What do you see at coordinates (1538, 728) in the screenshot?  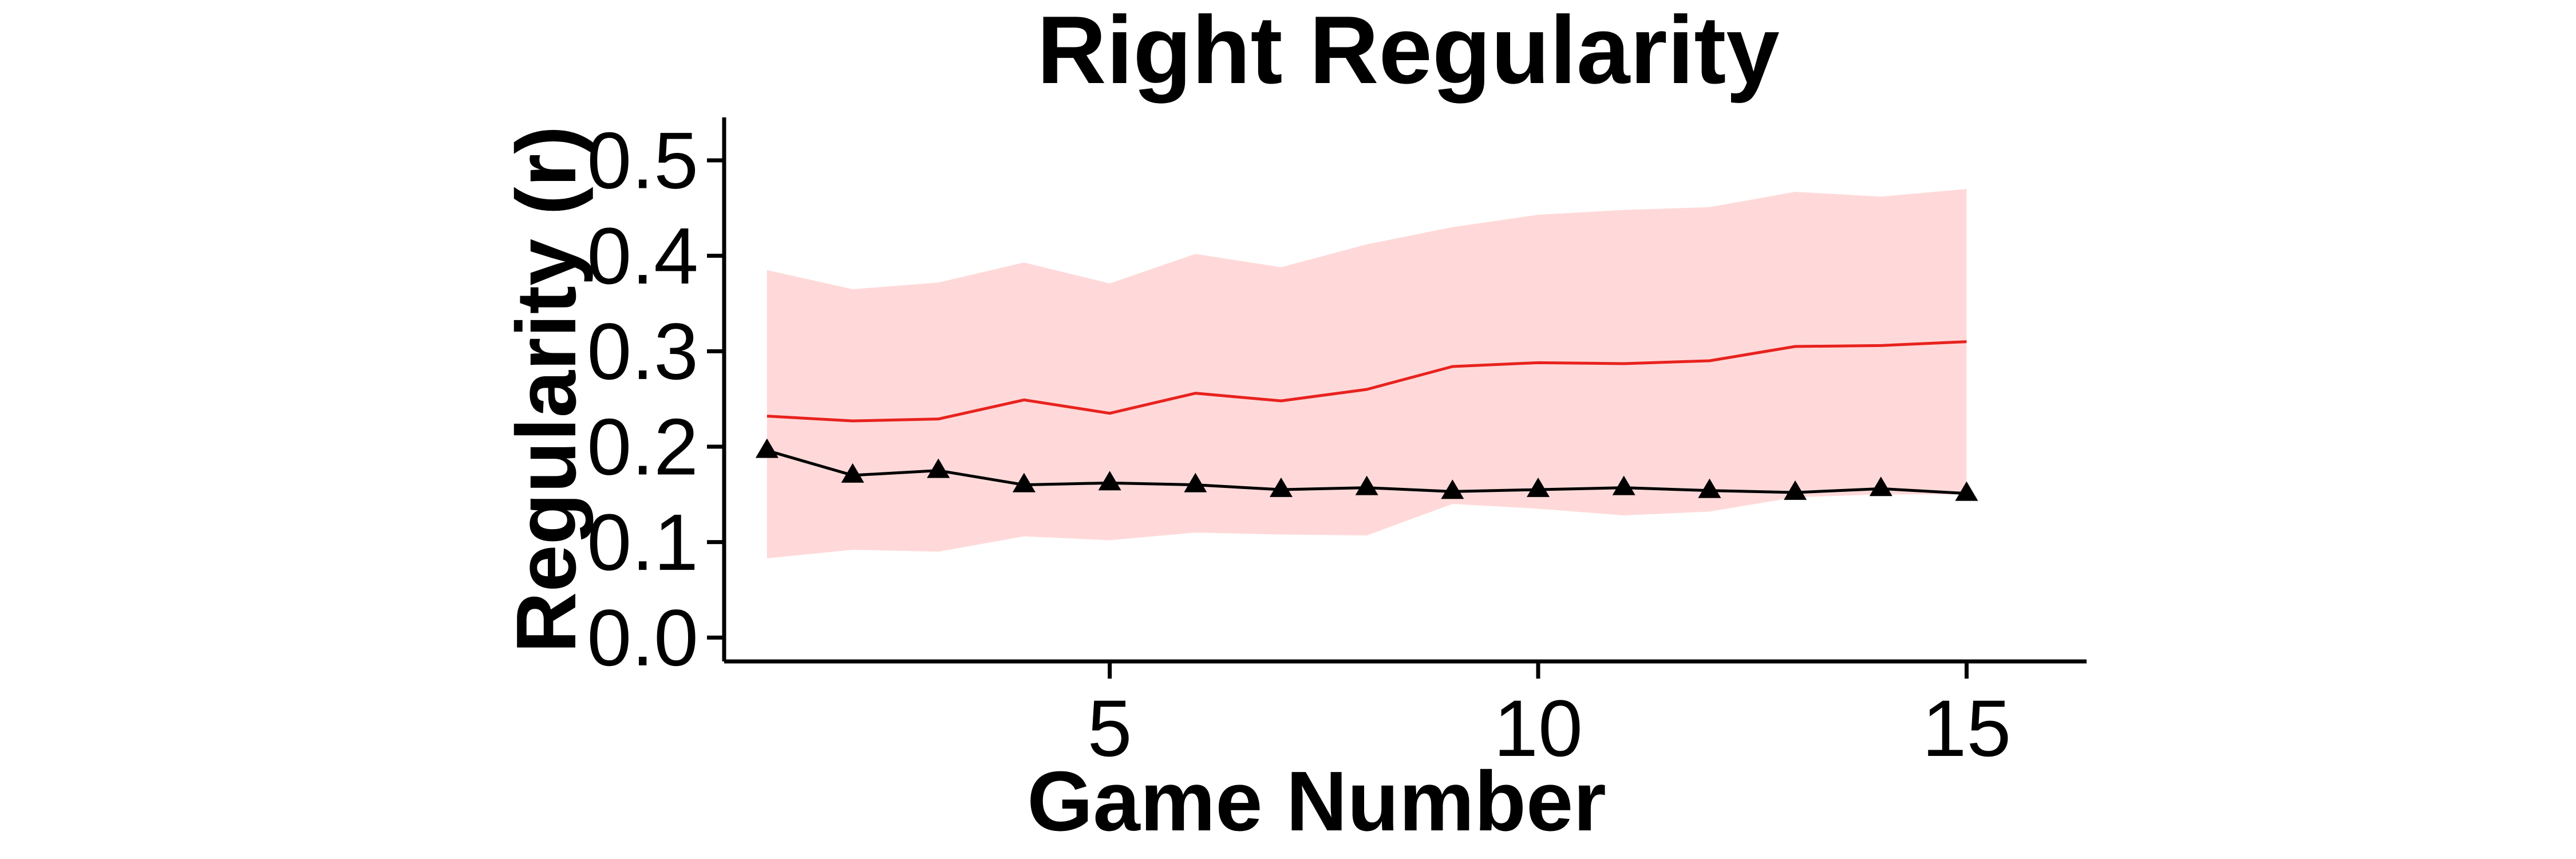 I see `x-tick-label: 10` at bounding box center [1538, 728].